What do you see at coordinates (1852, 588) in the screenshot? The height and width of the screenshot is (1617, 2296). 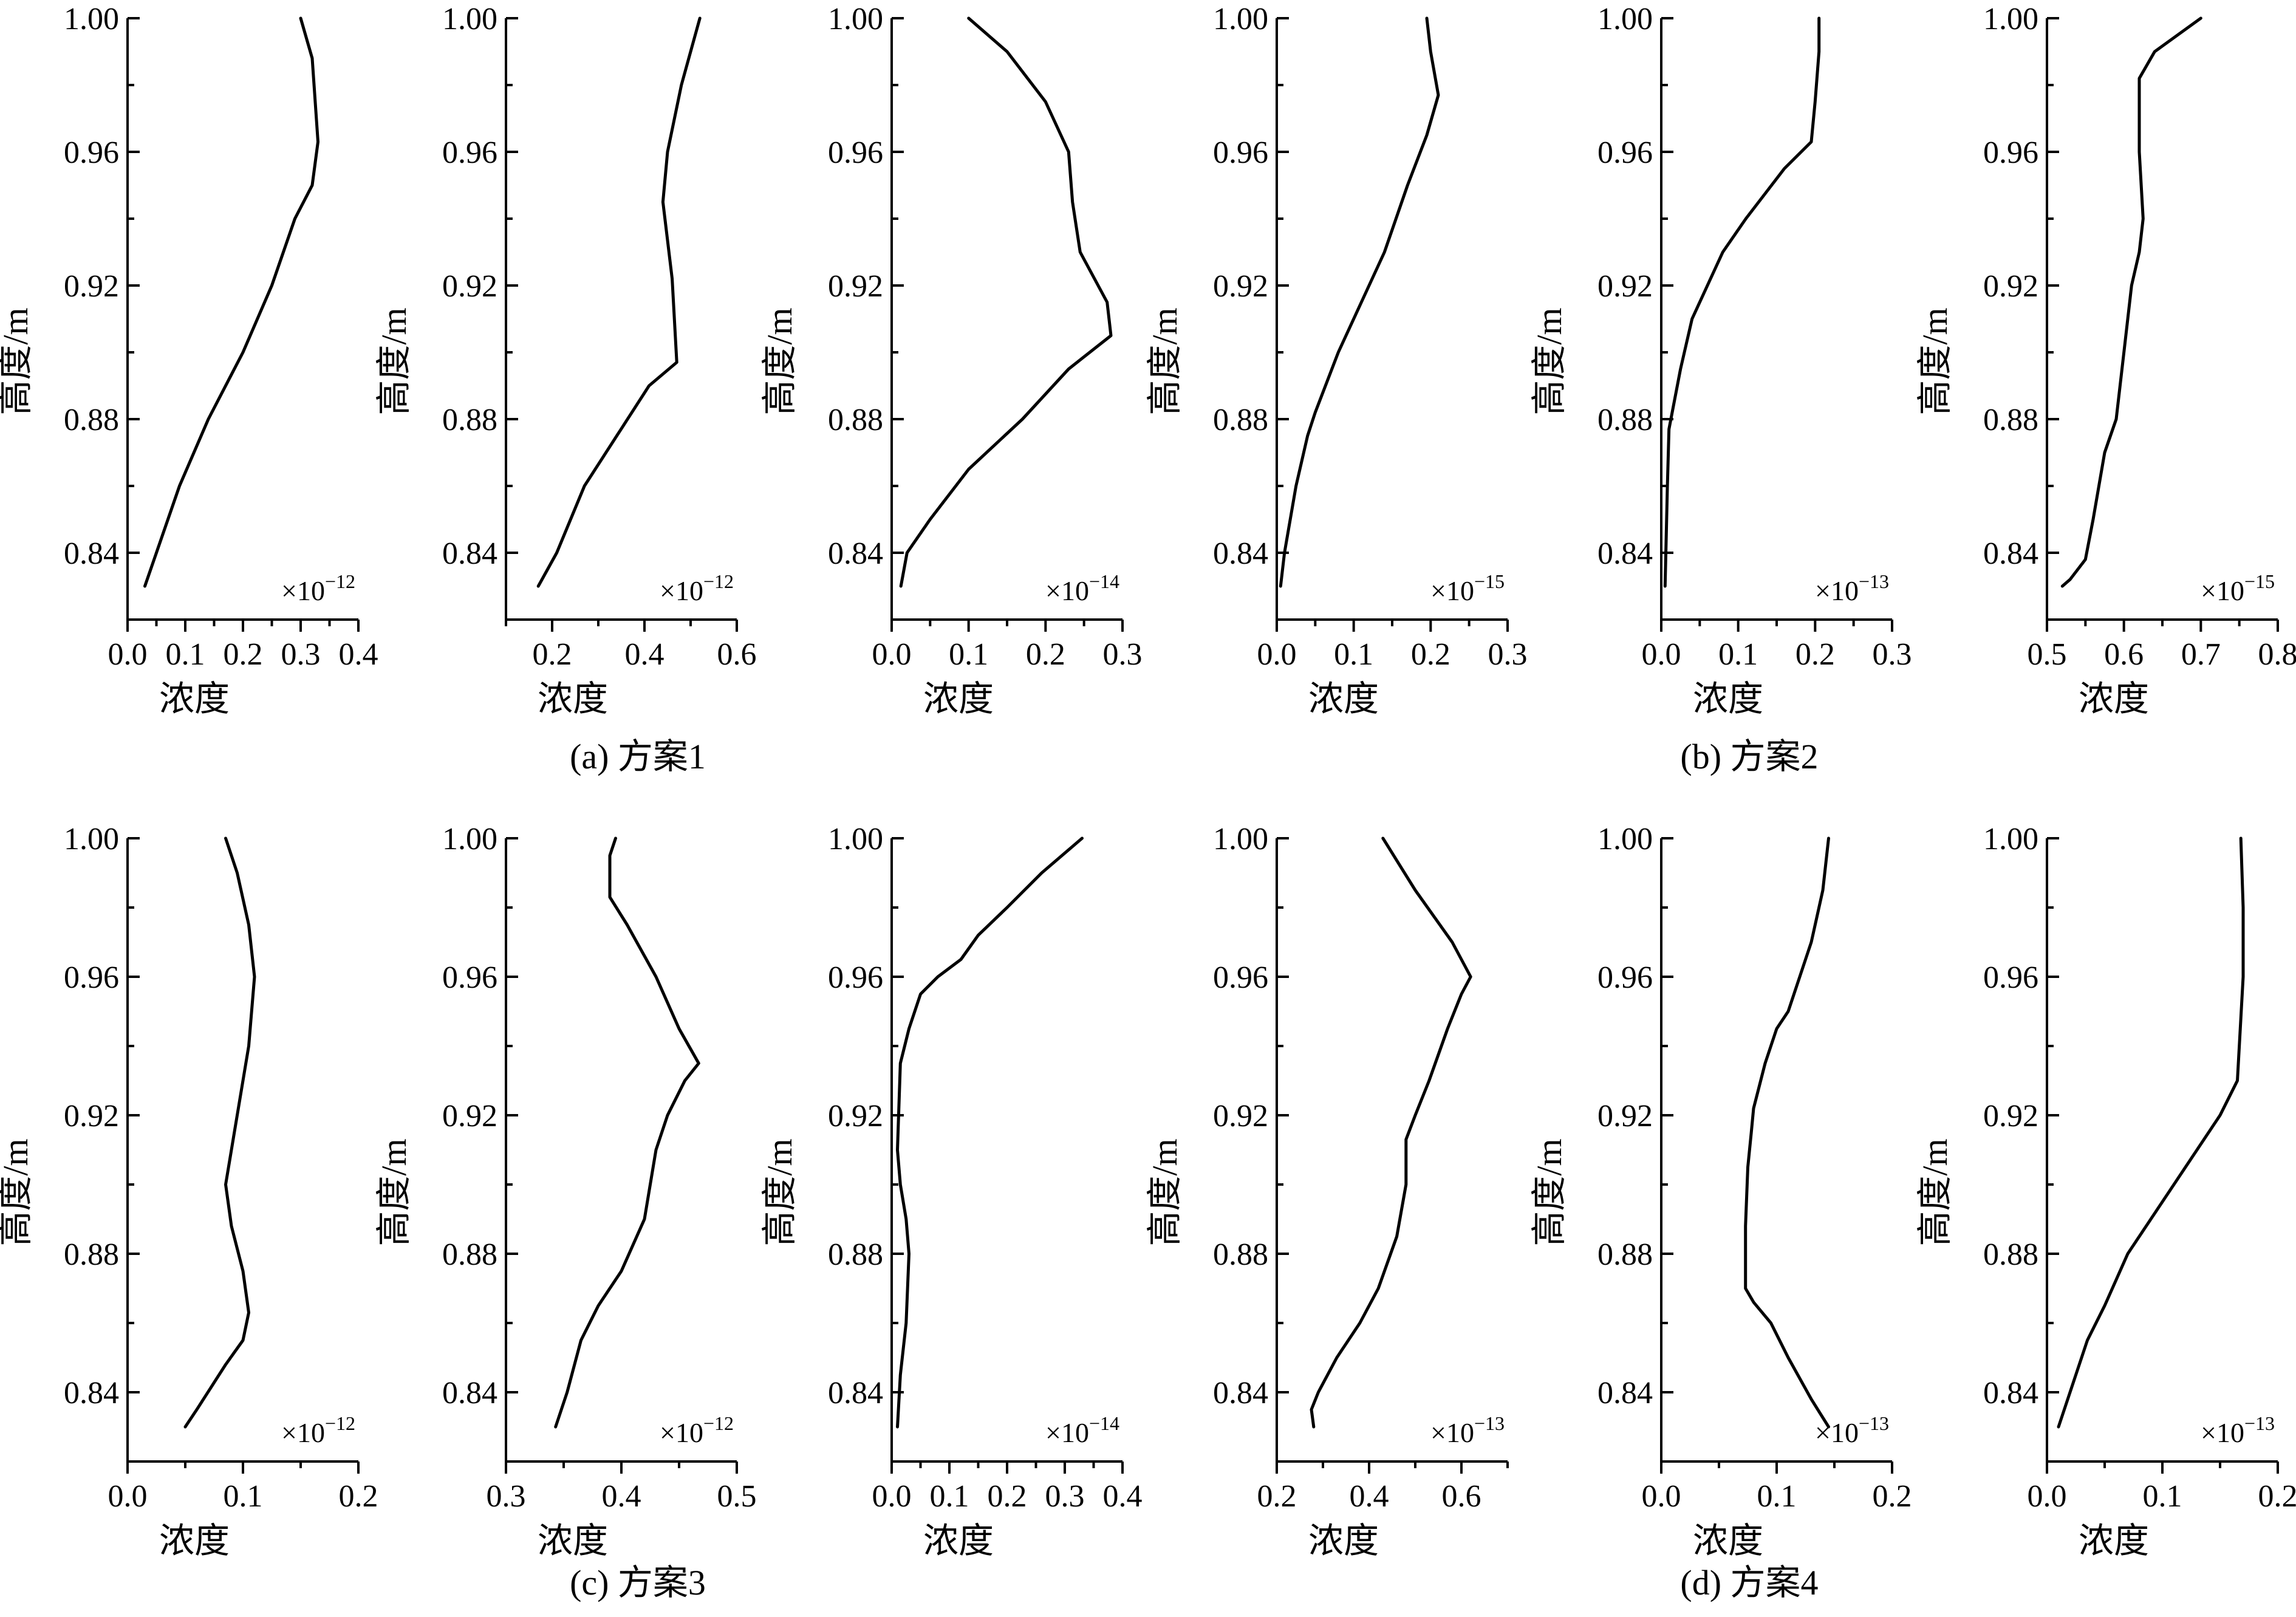 I see `multiplier-label: ×10⁻¹³` at bounding box center [1852, 588].